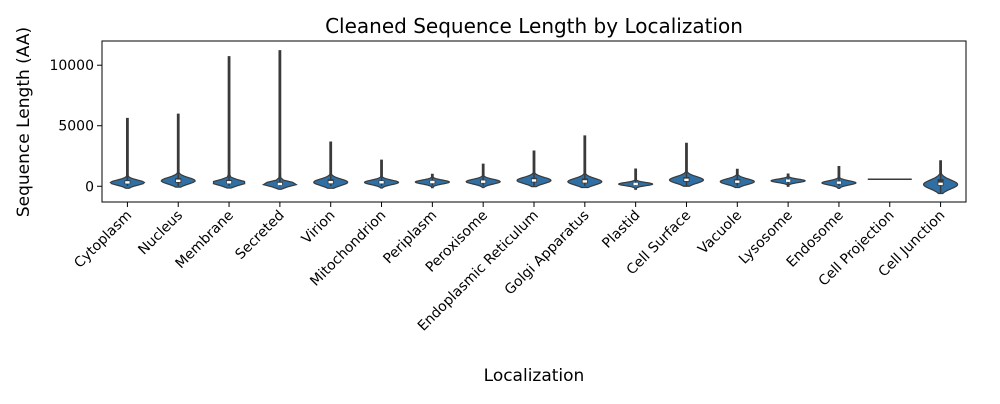 Image resolution: width=1000 pixels, height=404 pixels. I want to click on y-axis-ticks: 0 5000 10000, so click(75, 126).